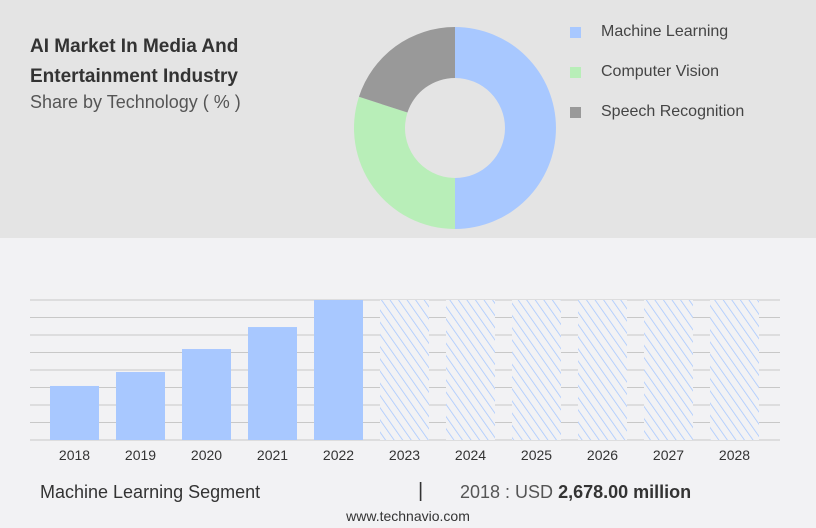  I want to click on bar-2021, so click(272, 383).